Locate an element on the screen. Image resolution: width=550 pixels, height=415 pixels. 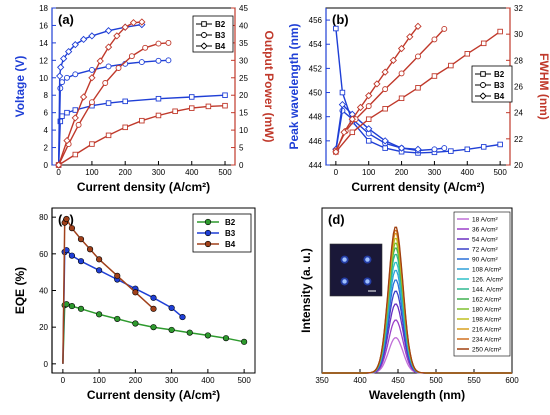
x-tick-label: 400 is located at coordinates (468, 172).